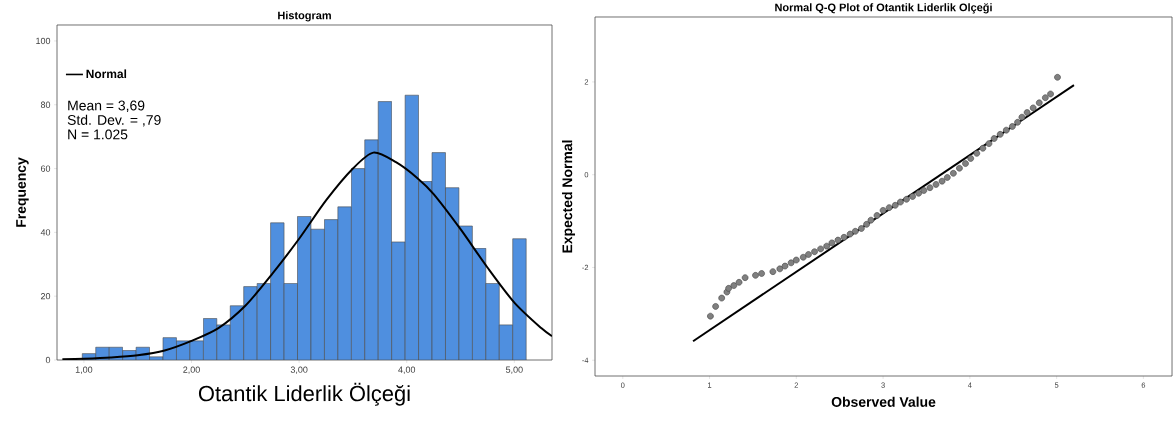  What do you see at coordinates (883, 401) in the screenshot?
I see `x-axis-title: Observed Value` at bounding box center [883, 401].